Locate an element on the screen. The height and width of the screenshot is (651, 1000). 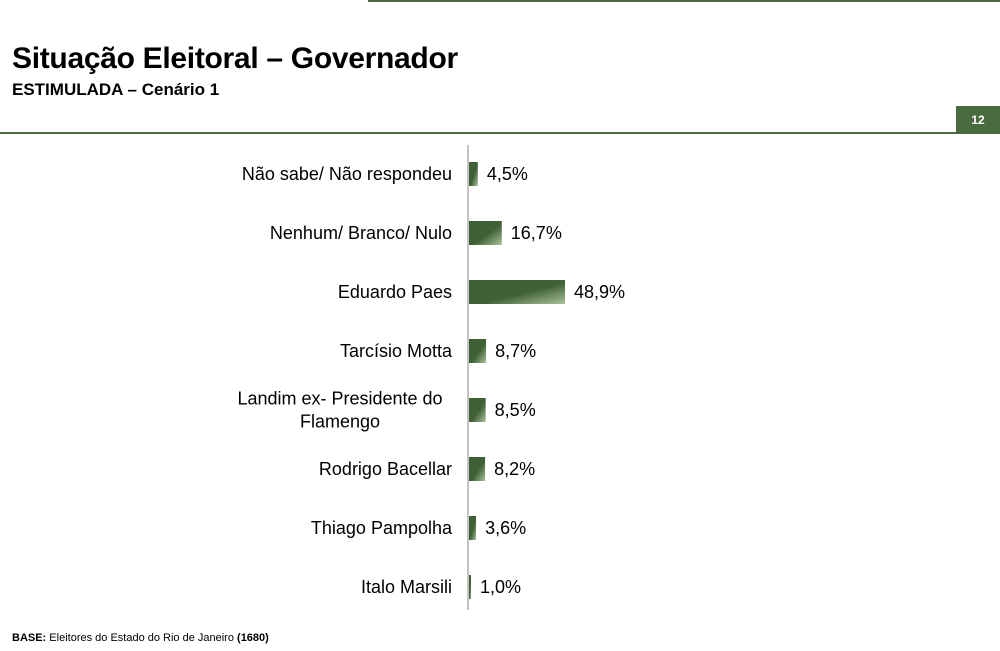
value-label-1: 16,7% is located at coordinates (536, 233).